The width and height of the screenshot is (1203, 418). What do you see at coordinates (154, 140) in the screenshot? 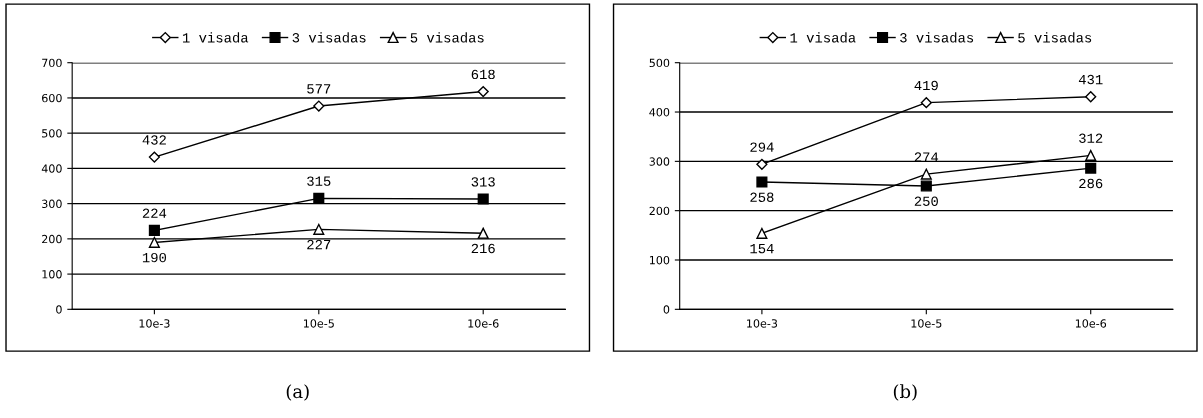
I see `data-label: 432` at bounding box center [154, 140].